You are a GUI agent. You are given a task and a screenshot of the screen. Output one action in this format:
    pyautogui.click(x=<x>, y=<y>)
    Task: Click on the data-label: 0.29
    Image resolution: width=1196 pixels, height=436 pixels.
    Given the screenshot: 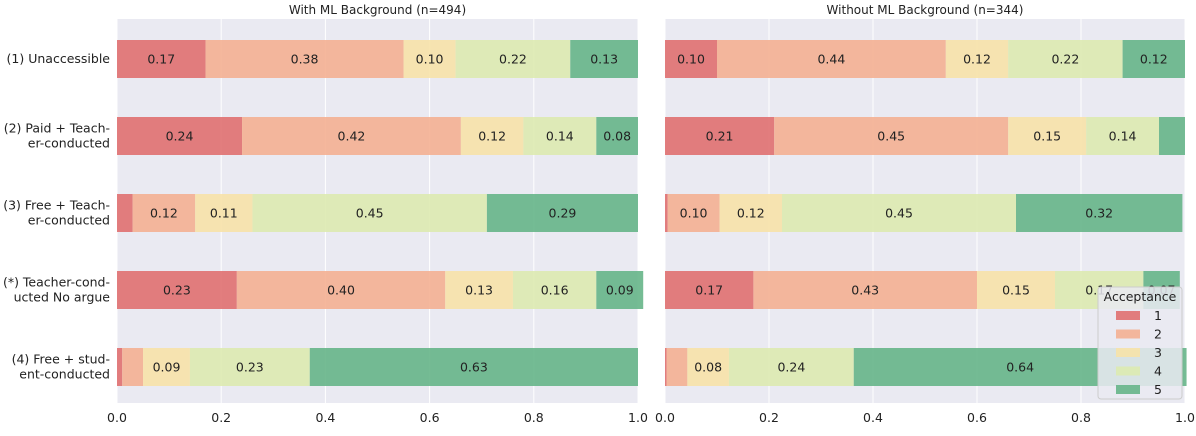 What is the action you would take?
    pyautogui.click(x=563, y=213)
    